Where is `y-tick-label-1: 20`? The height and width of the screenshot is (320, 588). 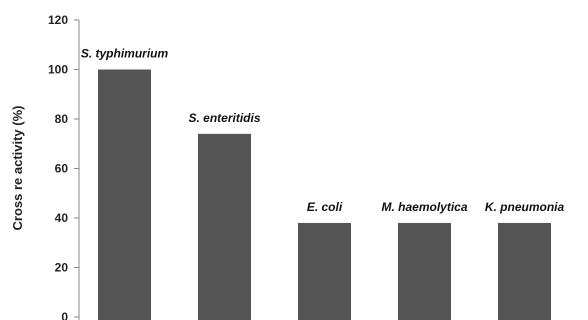
y-tick-label-1: 20 is located at coordinates (62, 268).